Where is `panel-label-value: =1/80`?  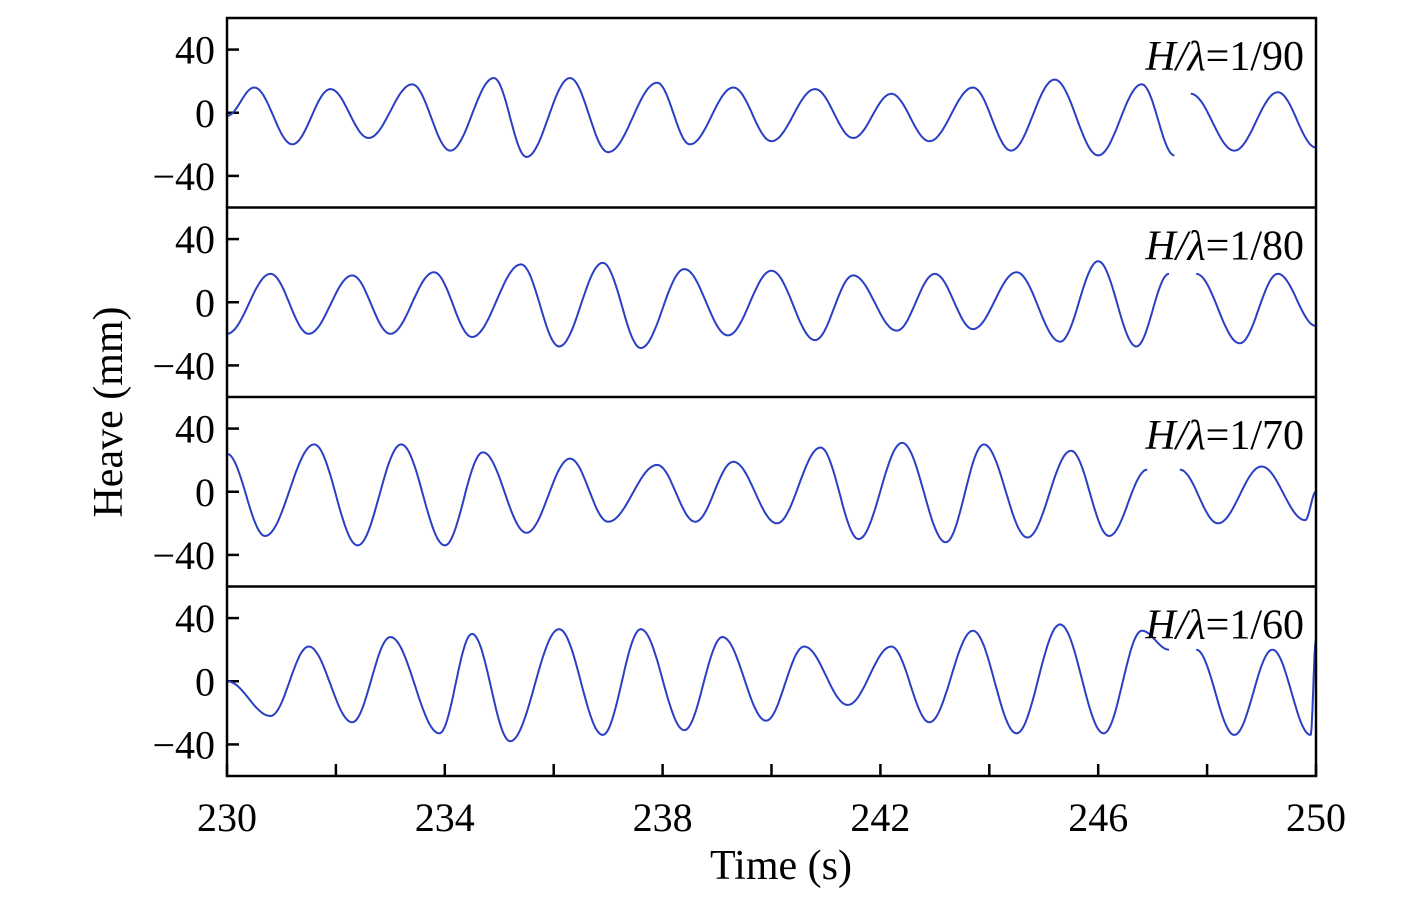
panel-label-value: =1/80 is located at coordinates (1255, 247).